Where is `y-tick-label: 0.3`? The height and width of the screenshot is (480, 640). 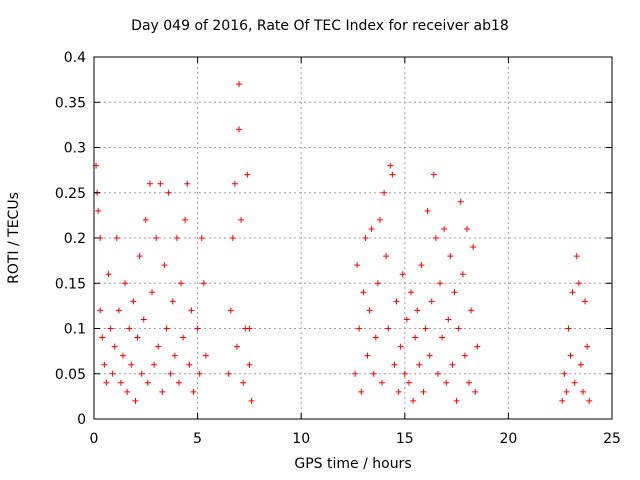 y-tick-label: 0.3 is located at coordinates (75, 149).